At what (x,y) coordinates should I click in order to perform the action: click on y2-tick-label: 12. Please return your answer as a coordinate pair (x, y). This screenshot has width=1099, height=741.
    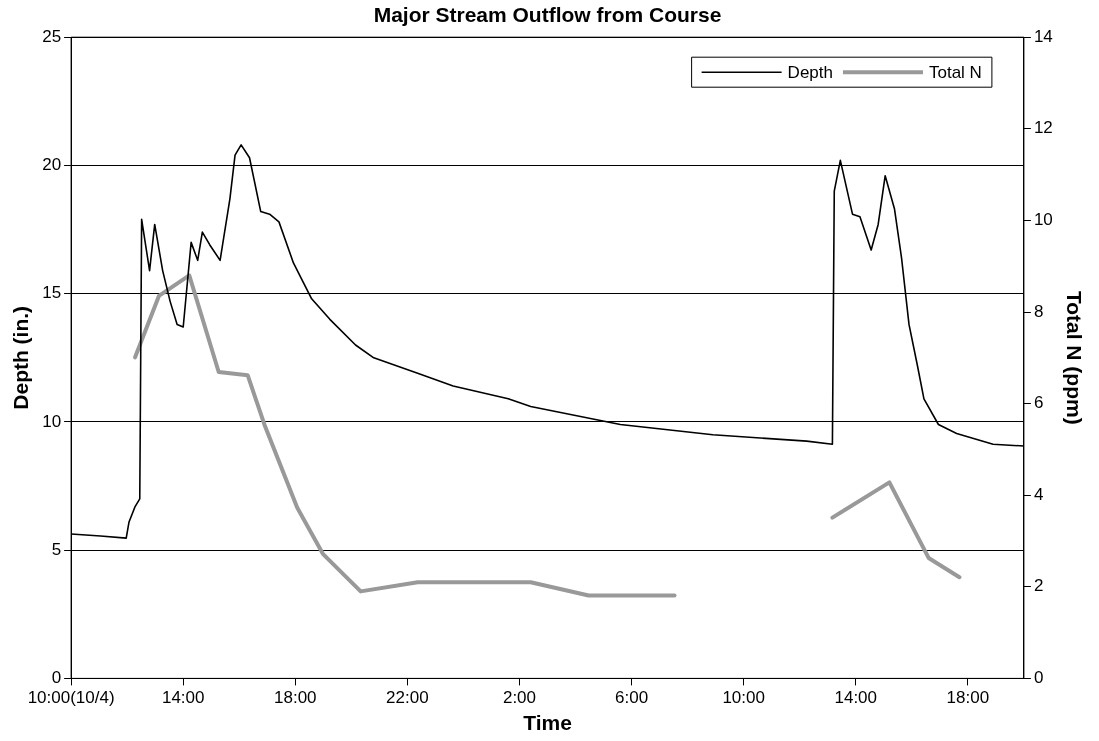
    Looking at the image, I should click on (1043, 128).